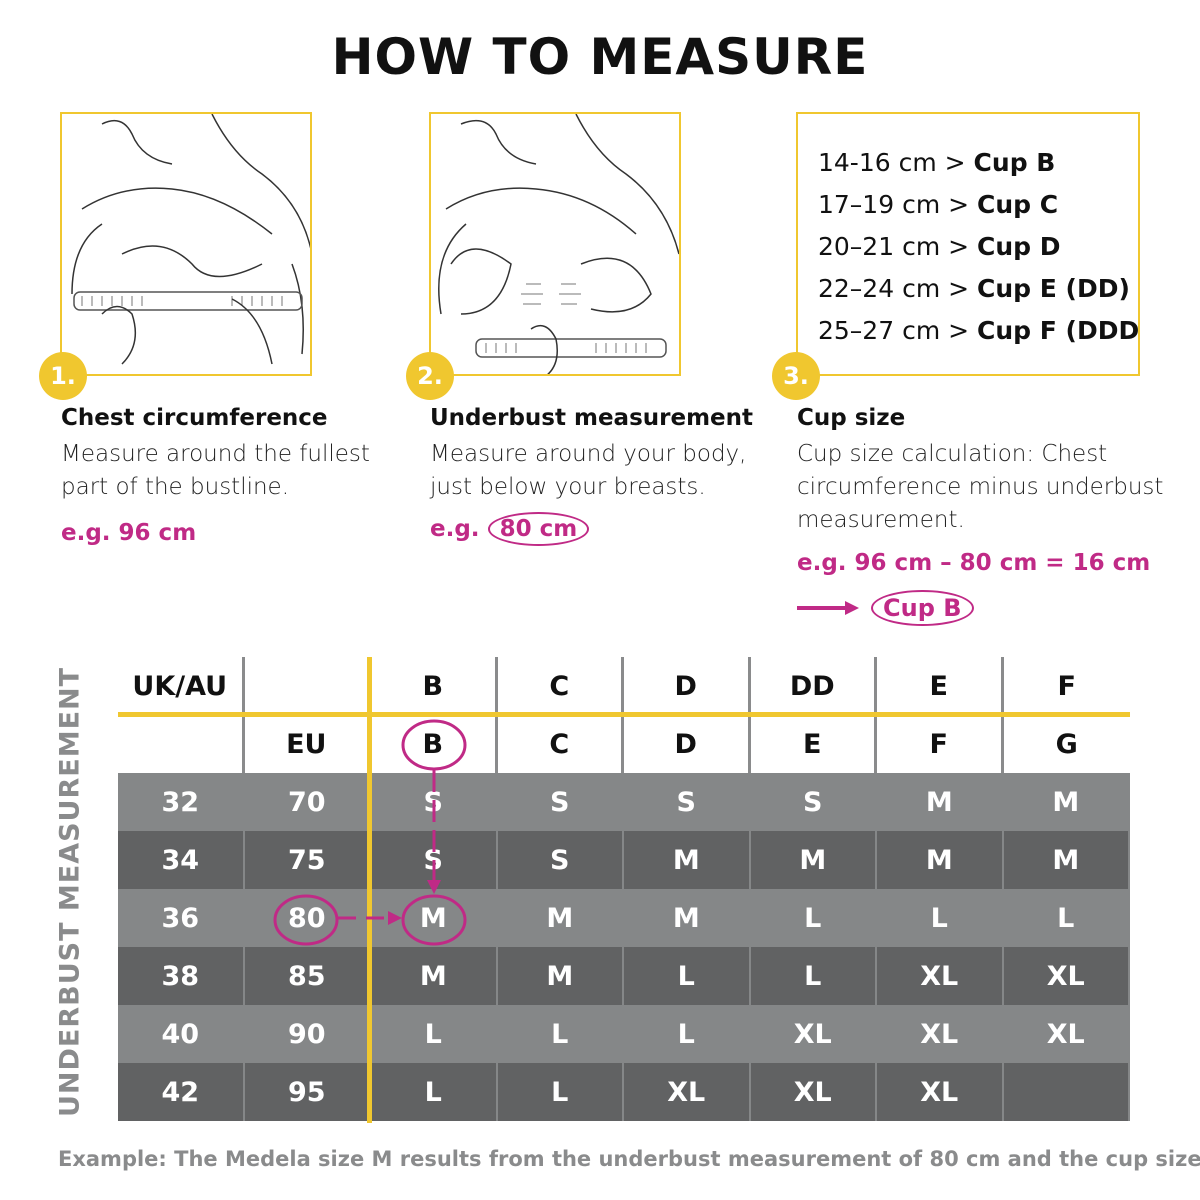  Describe the element at coordinates (129, 533) in the screenshot. I see `step-1-example: e.g. 96 cm` at that location.